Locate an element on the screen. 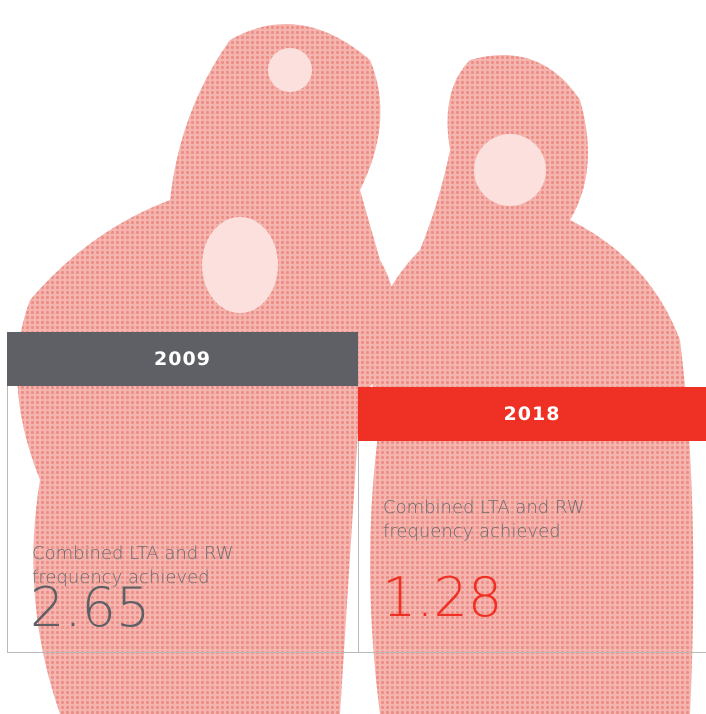 Image resolution: width=706 pixels, height=714 pixels. divider is located at coordinates (356, 652).